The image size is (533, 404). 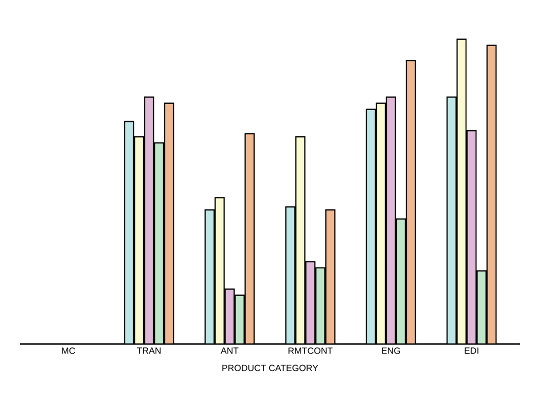 What do you see at coordinates (270, 368) in the screenshot?
I see `x-axis-title: PRODUCT CATEGORY` at bounding box center [270, 368].